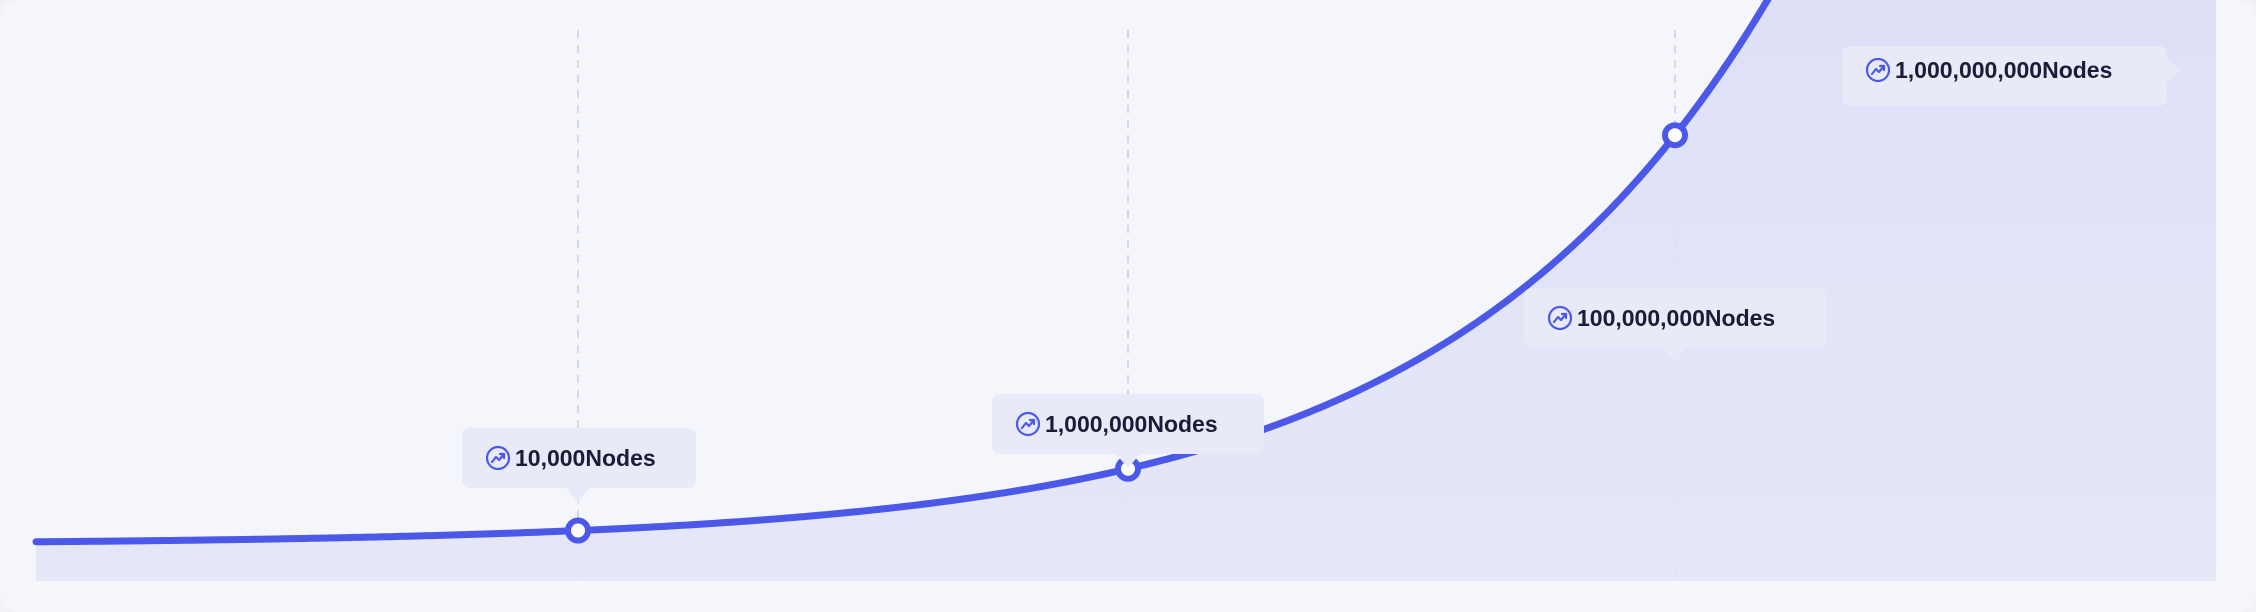 The image size is (2256, 612). I want to click on data-label: 100,000,000Nodes, so click(1676, 318).